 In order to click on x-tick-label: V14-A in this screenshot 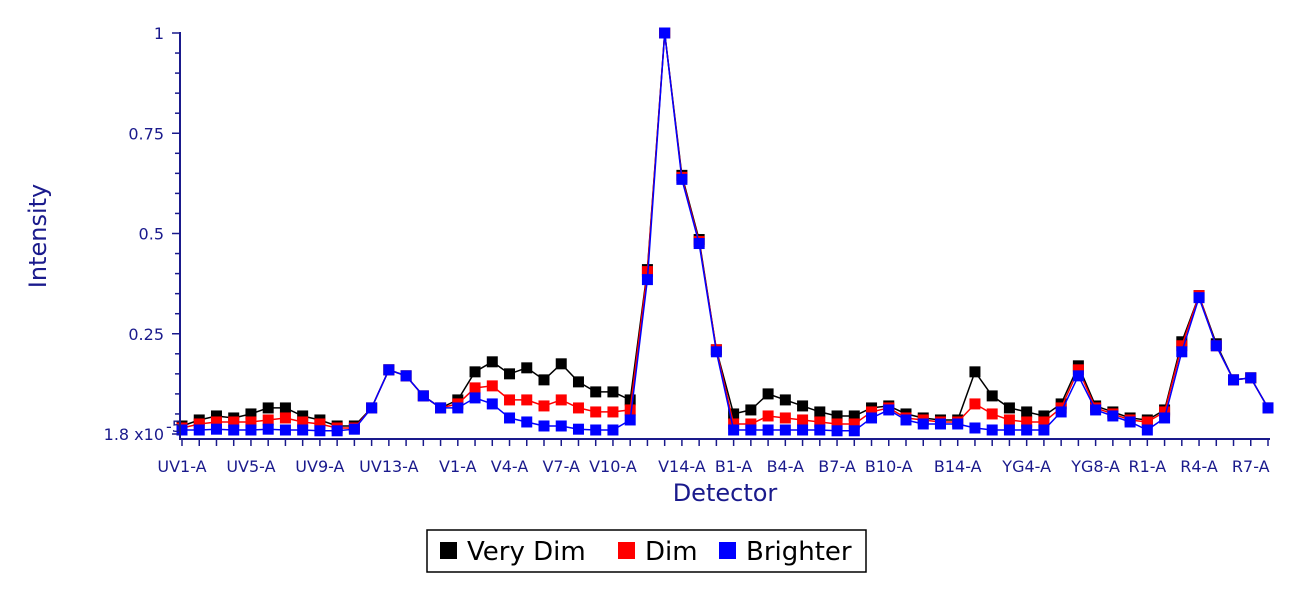, I will do `click(682, 466)`.